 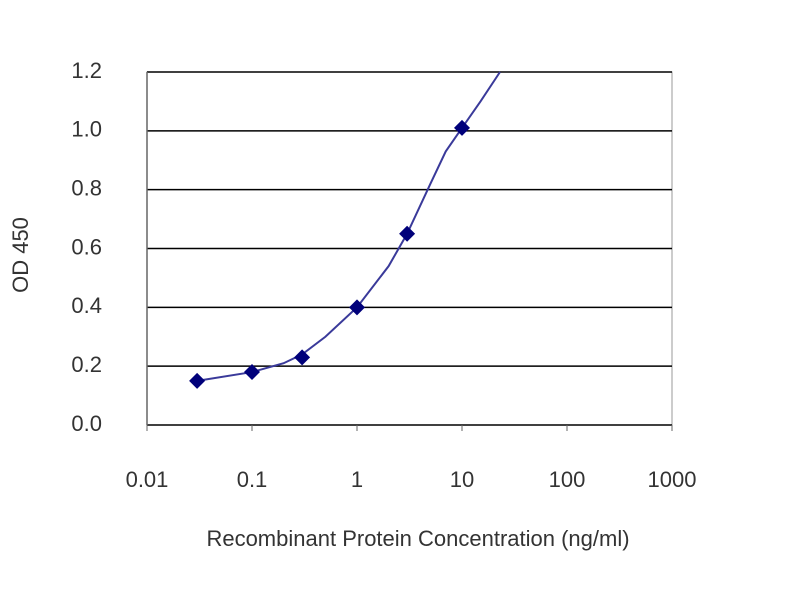 I want to click on y-tick-label: 1.2, so click(x=86, y=70).